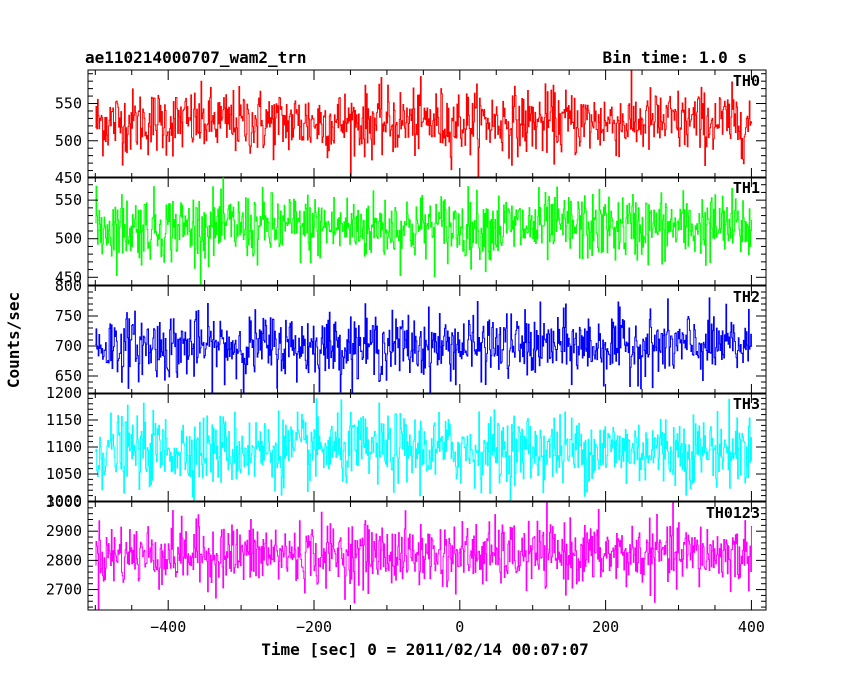 Image resolution: width=850 pixels, height=680 pixels. I want to click on y-tick-label: 750, so click(68, 316).